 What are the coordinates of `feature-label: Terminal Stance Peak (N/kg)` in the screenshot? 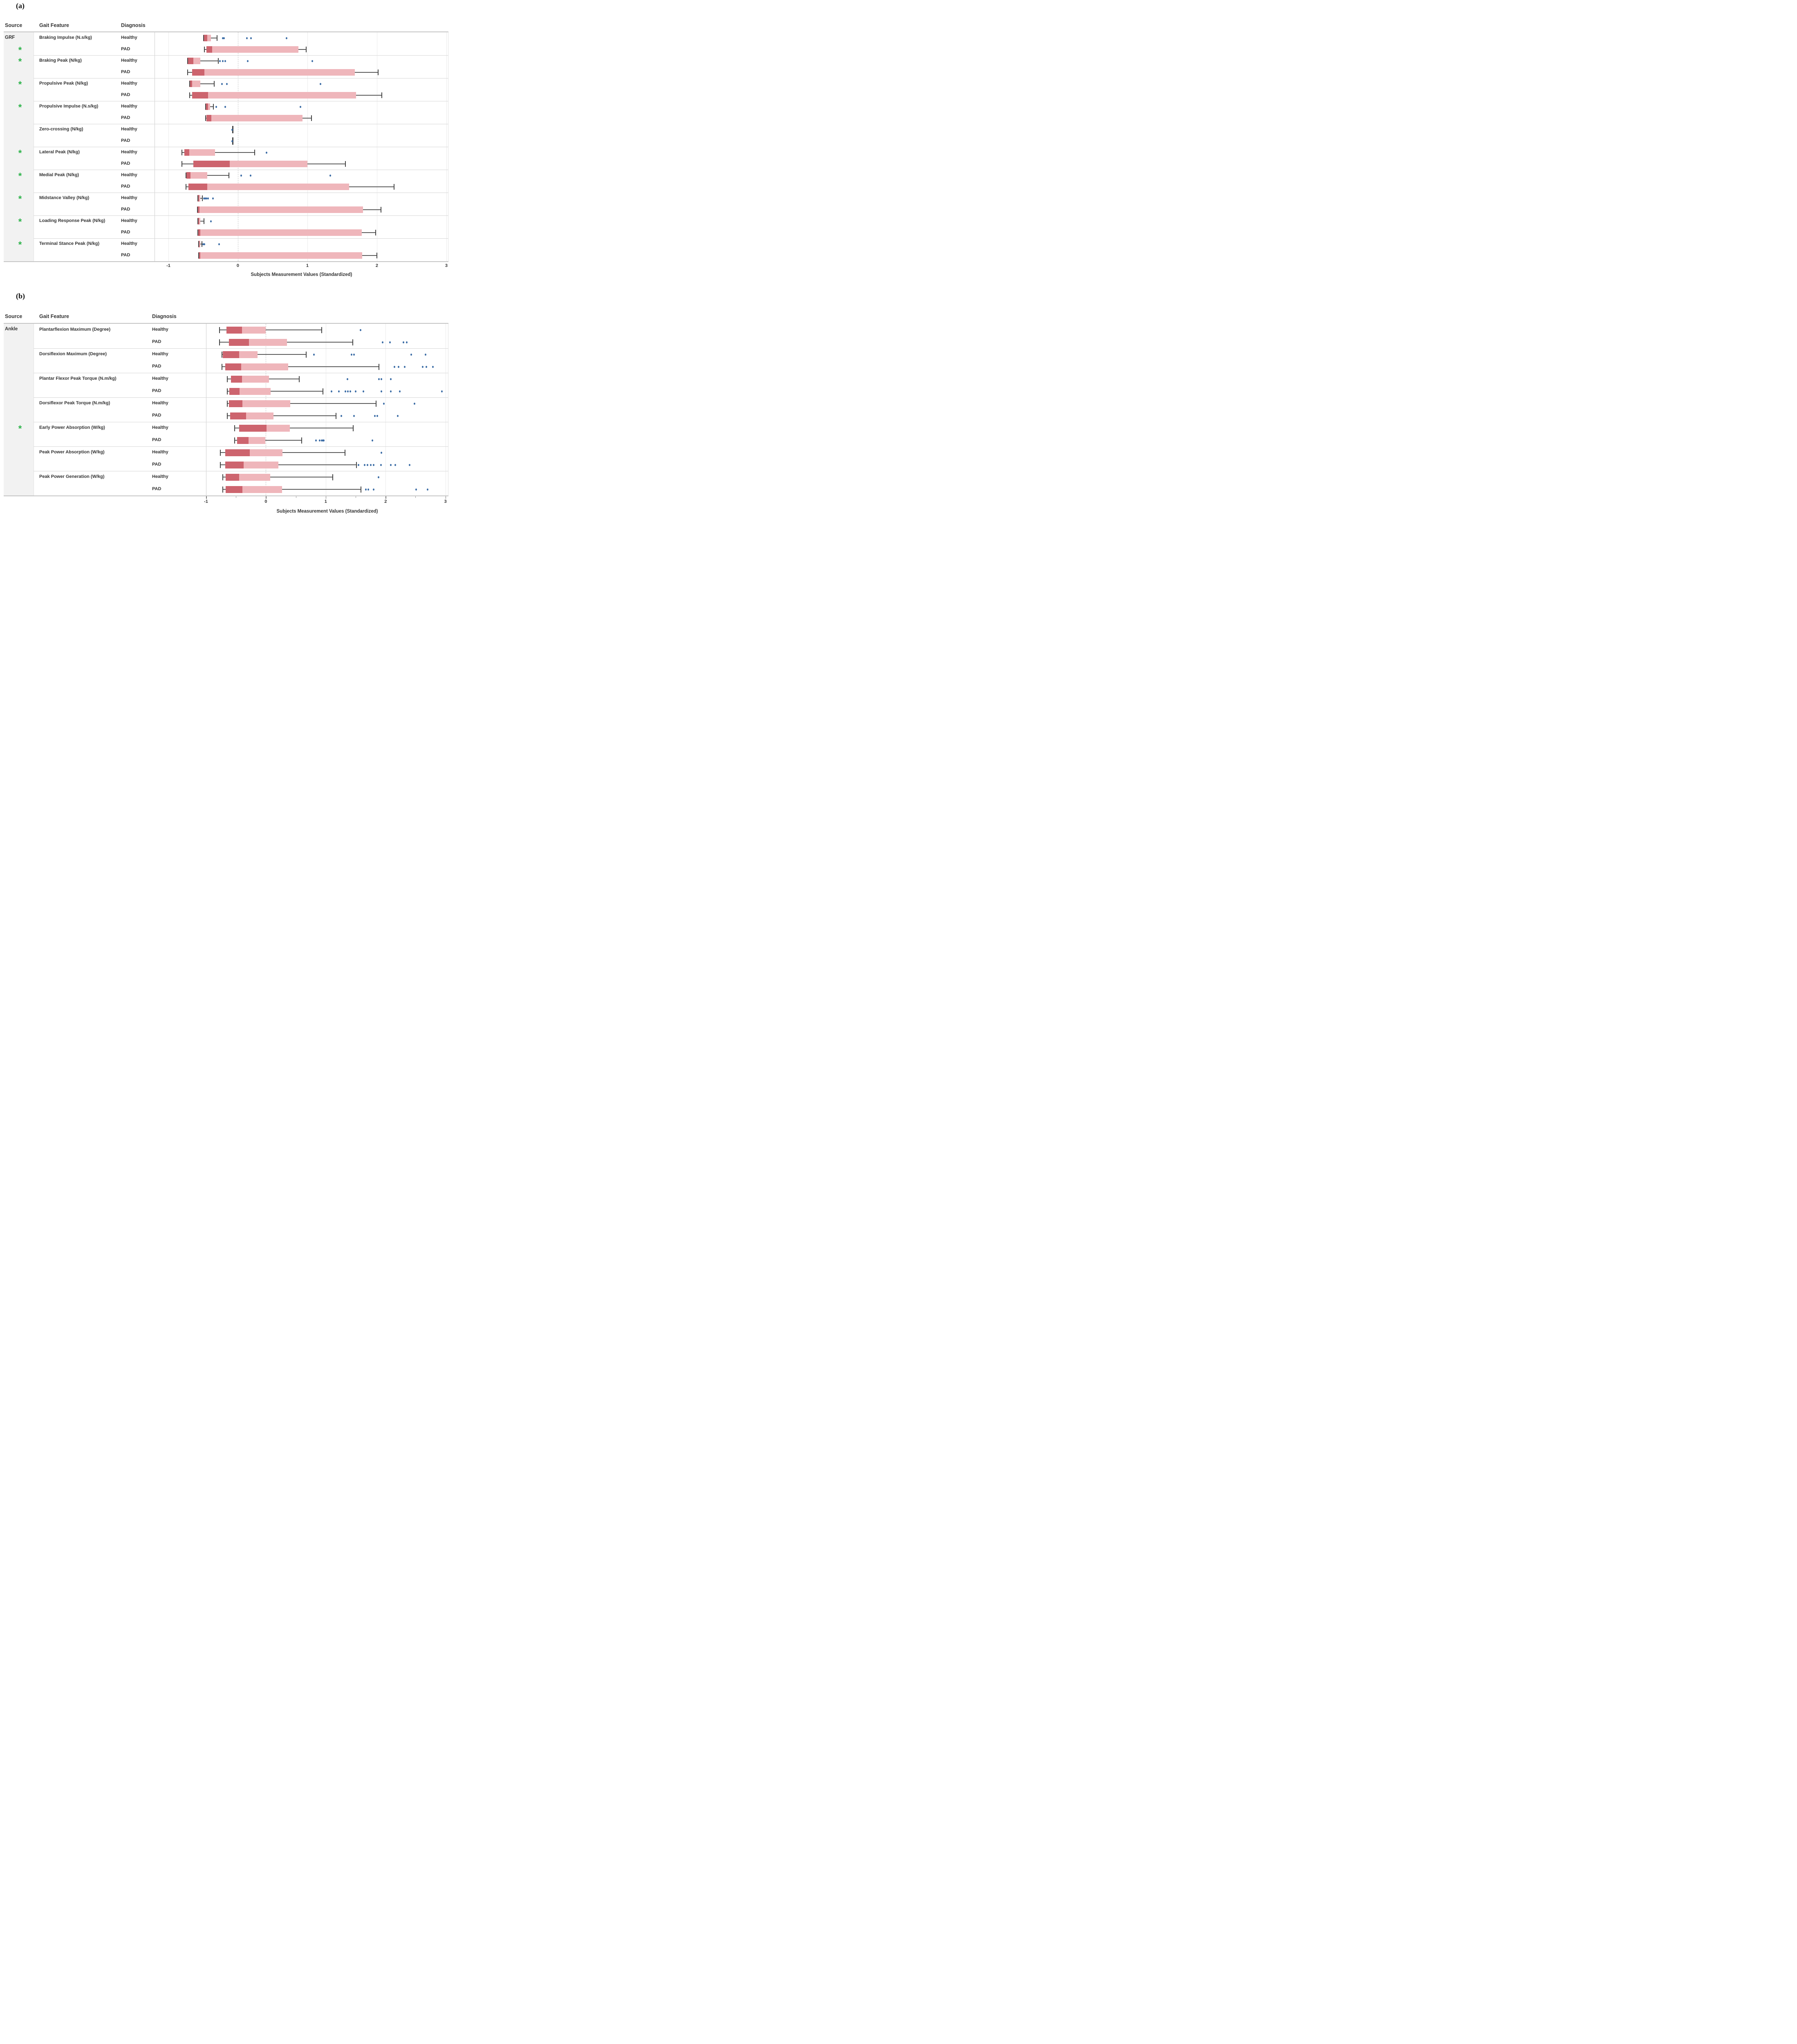 It's located at (69, 243).